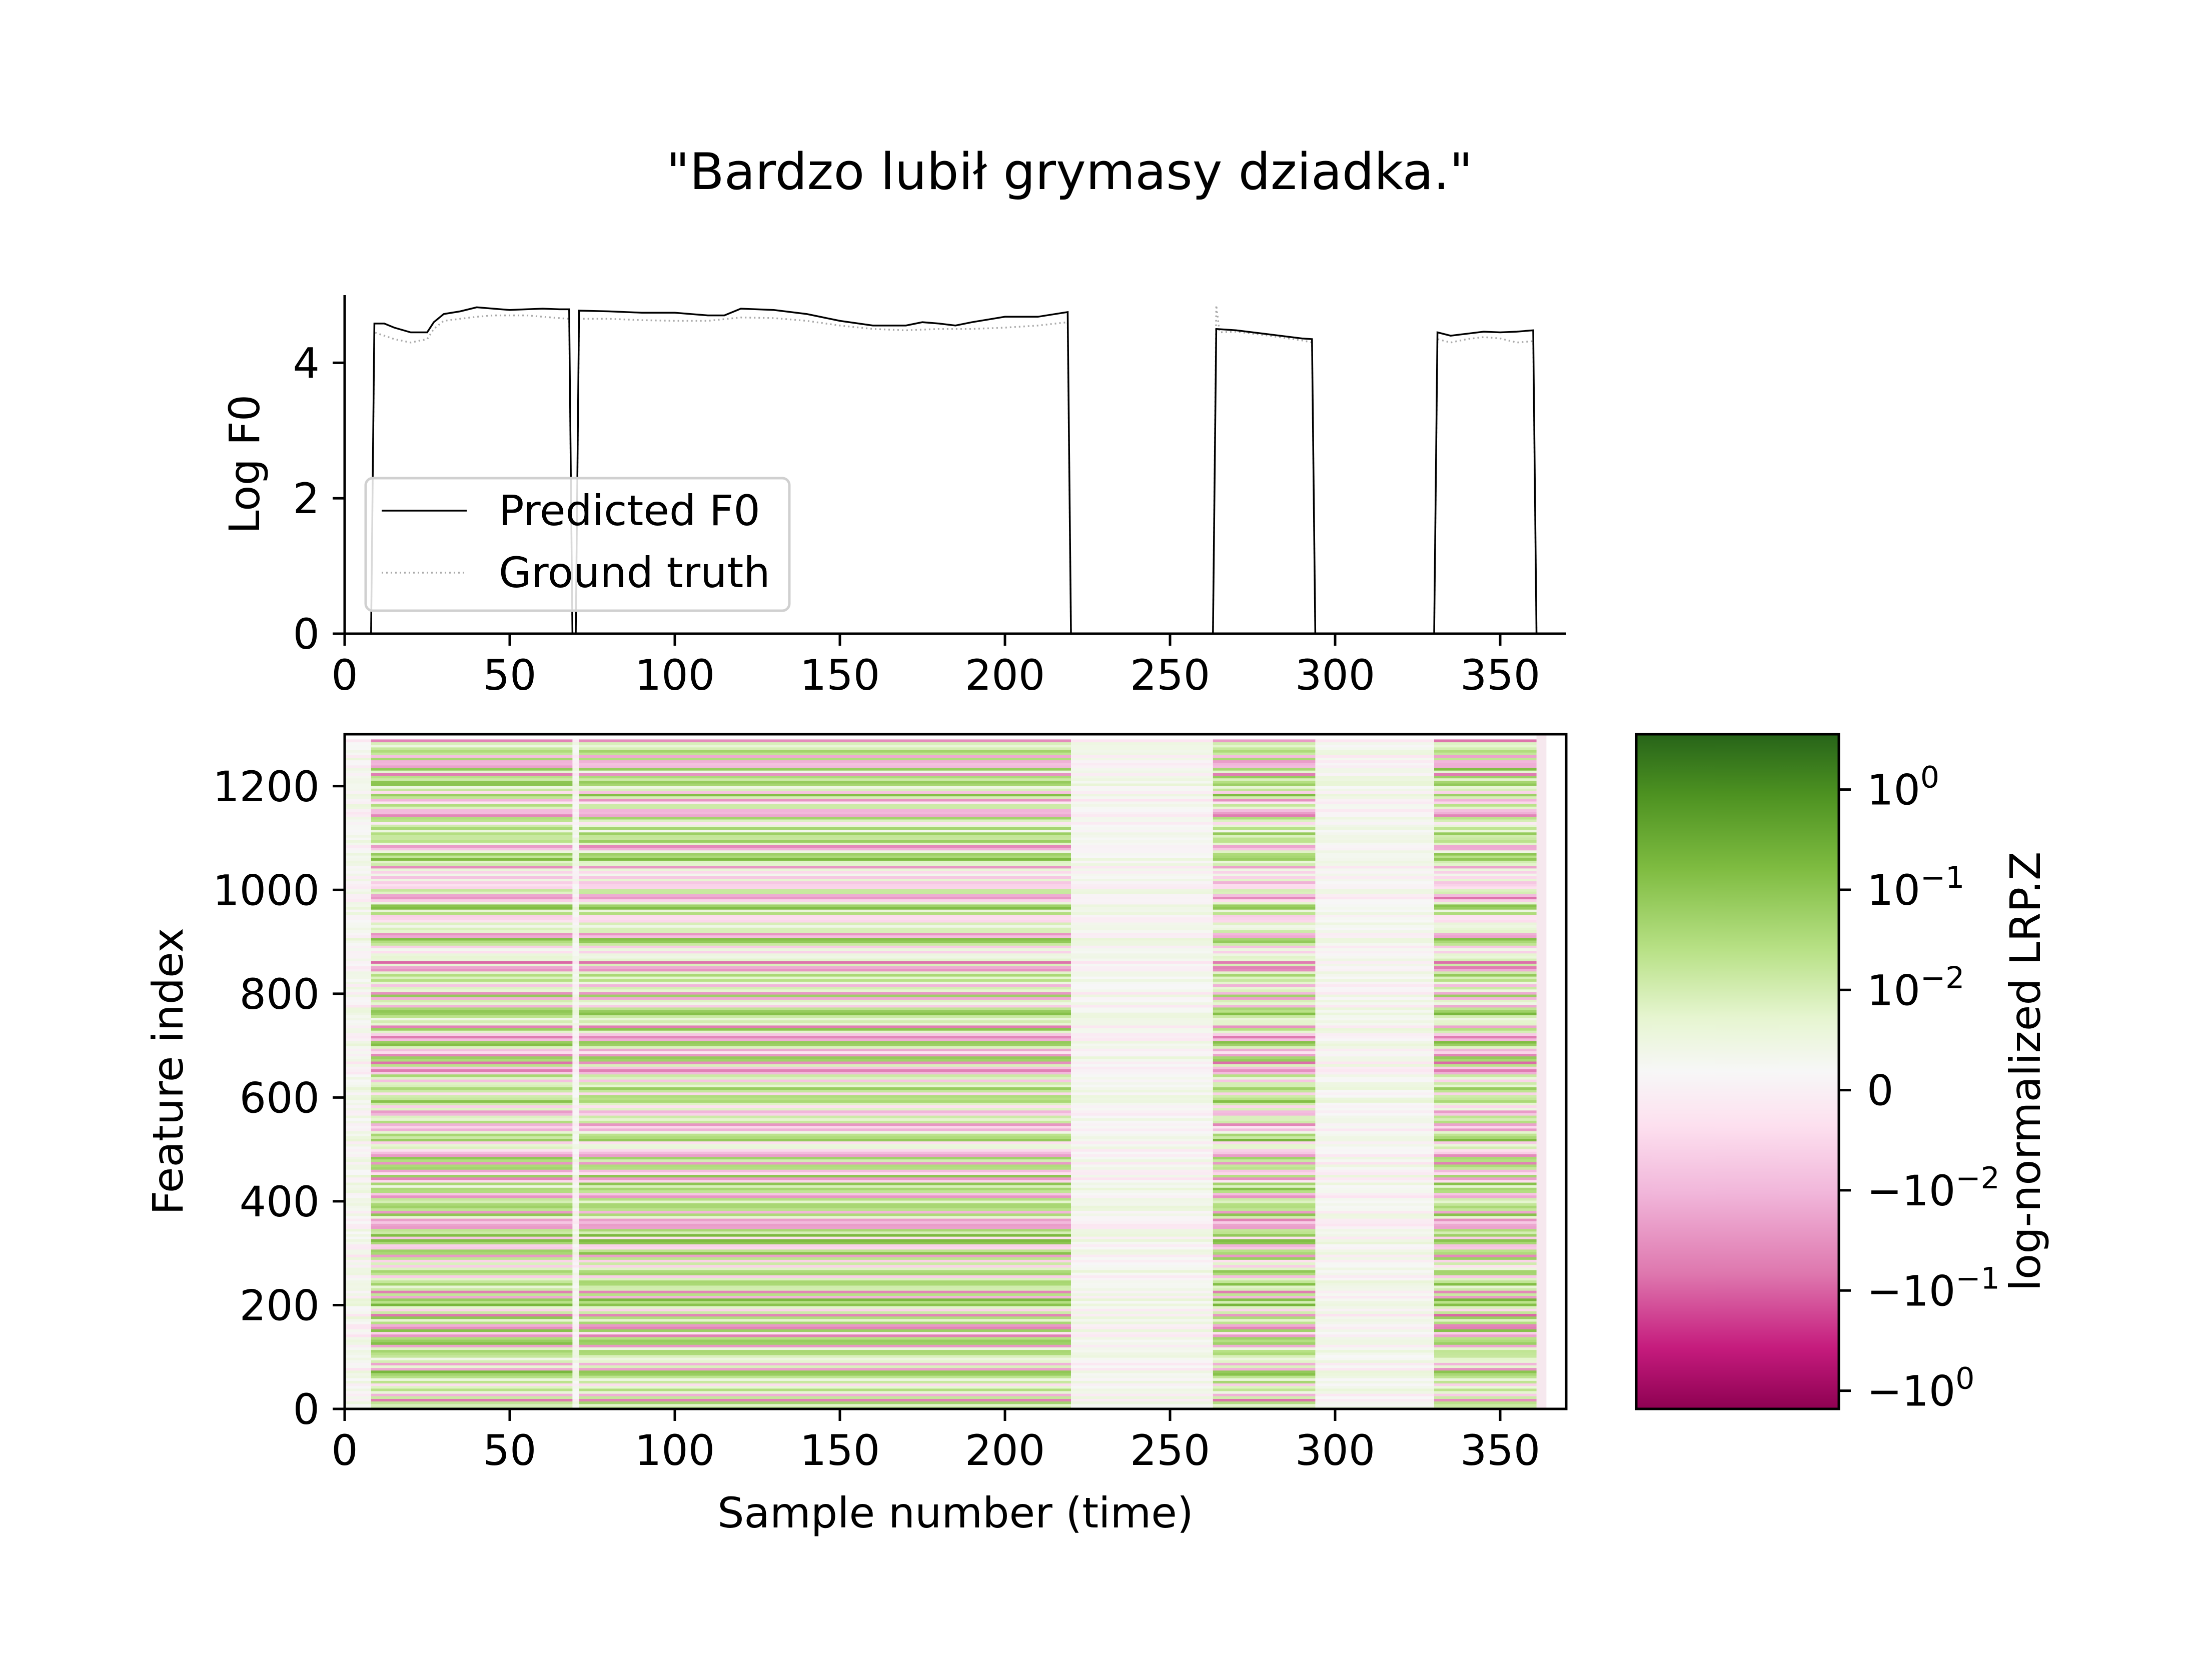  What do you see at coordinates (306, 1409) in the screenshot?
I see `y-tick-label: 0` at bounding box center [306, 1409].